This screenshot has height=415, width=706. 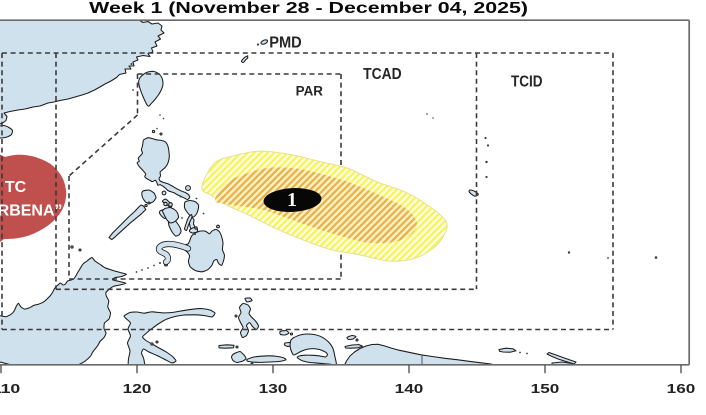 What do you see at coordinates (10, 388) in the screenshot?
I see `svg-text: 110` at bounding box center [10, 388].